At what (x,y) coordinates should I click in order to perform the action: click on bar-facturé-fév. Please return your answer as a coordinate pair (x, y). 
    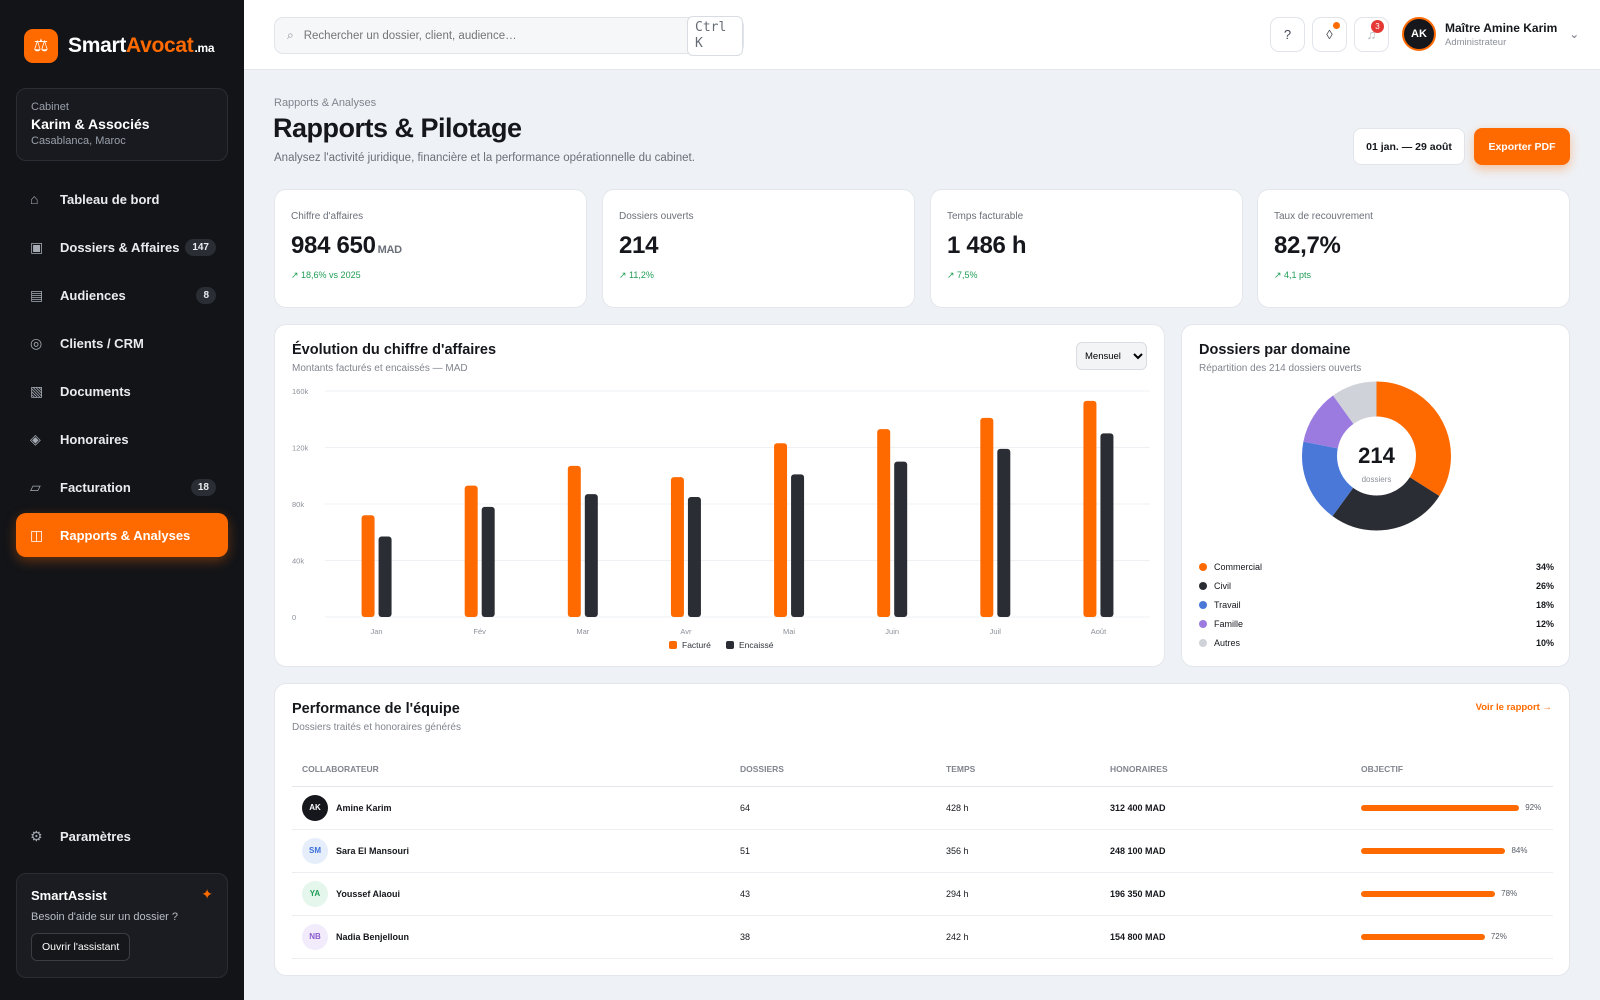
    Looking at the image, I should click on (471, 551).